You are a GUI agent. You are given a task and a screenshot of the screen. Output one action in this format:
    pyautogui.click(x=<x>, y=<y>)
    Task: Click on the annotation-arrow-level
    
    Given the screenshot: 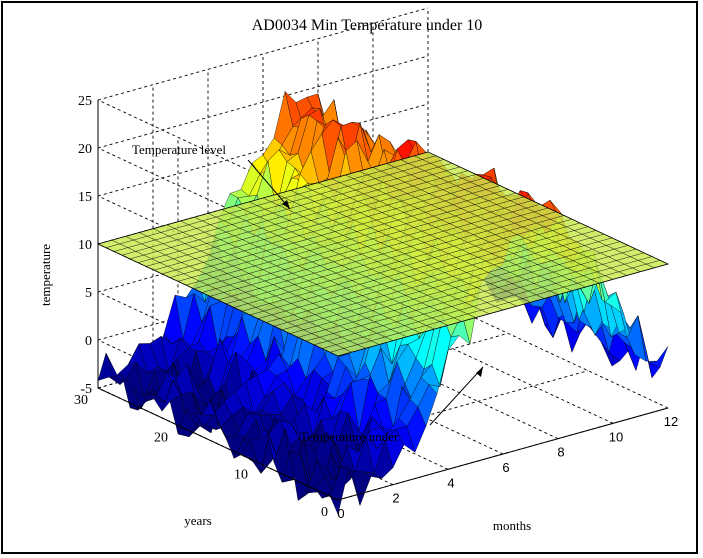 What is the action you would take?
    pyautogui.click(x=269, y=184)
    